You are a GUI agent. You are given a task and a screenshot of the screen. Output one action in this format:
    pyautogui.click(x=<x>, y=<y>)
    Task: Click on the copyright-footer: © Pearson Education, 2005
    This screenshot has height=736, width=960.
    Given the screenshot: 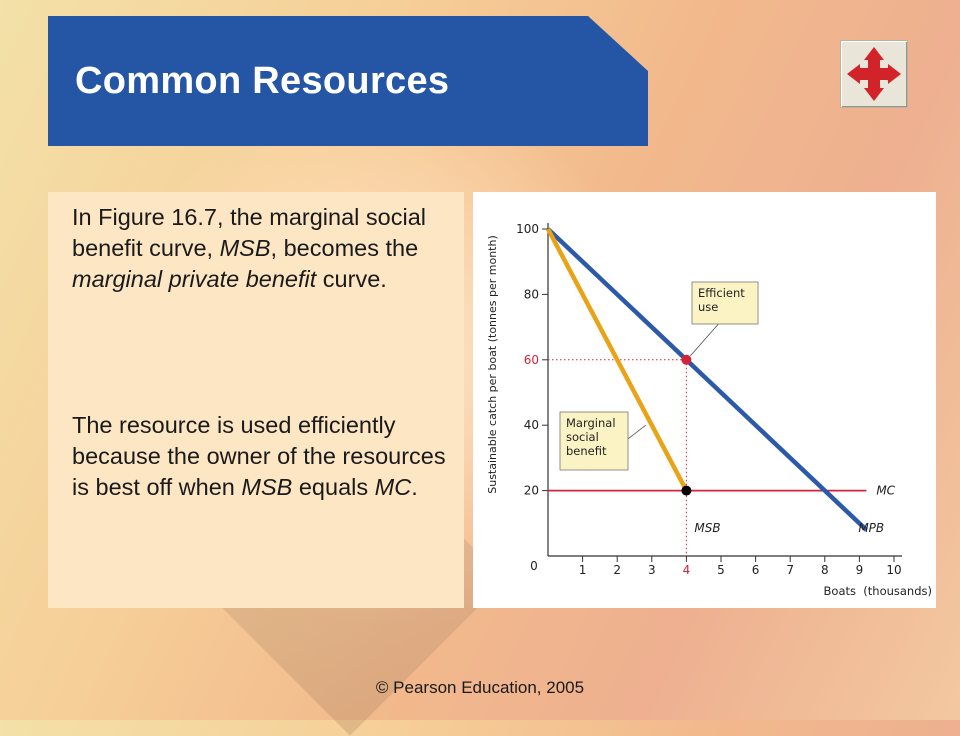 What is the action you would take?
    pyautogui.click(x=480, y=687)
    